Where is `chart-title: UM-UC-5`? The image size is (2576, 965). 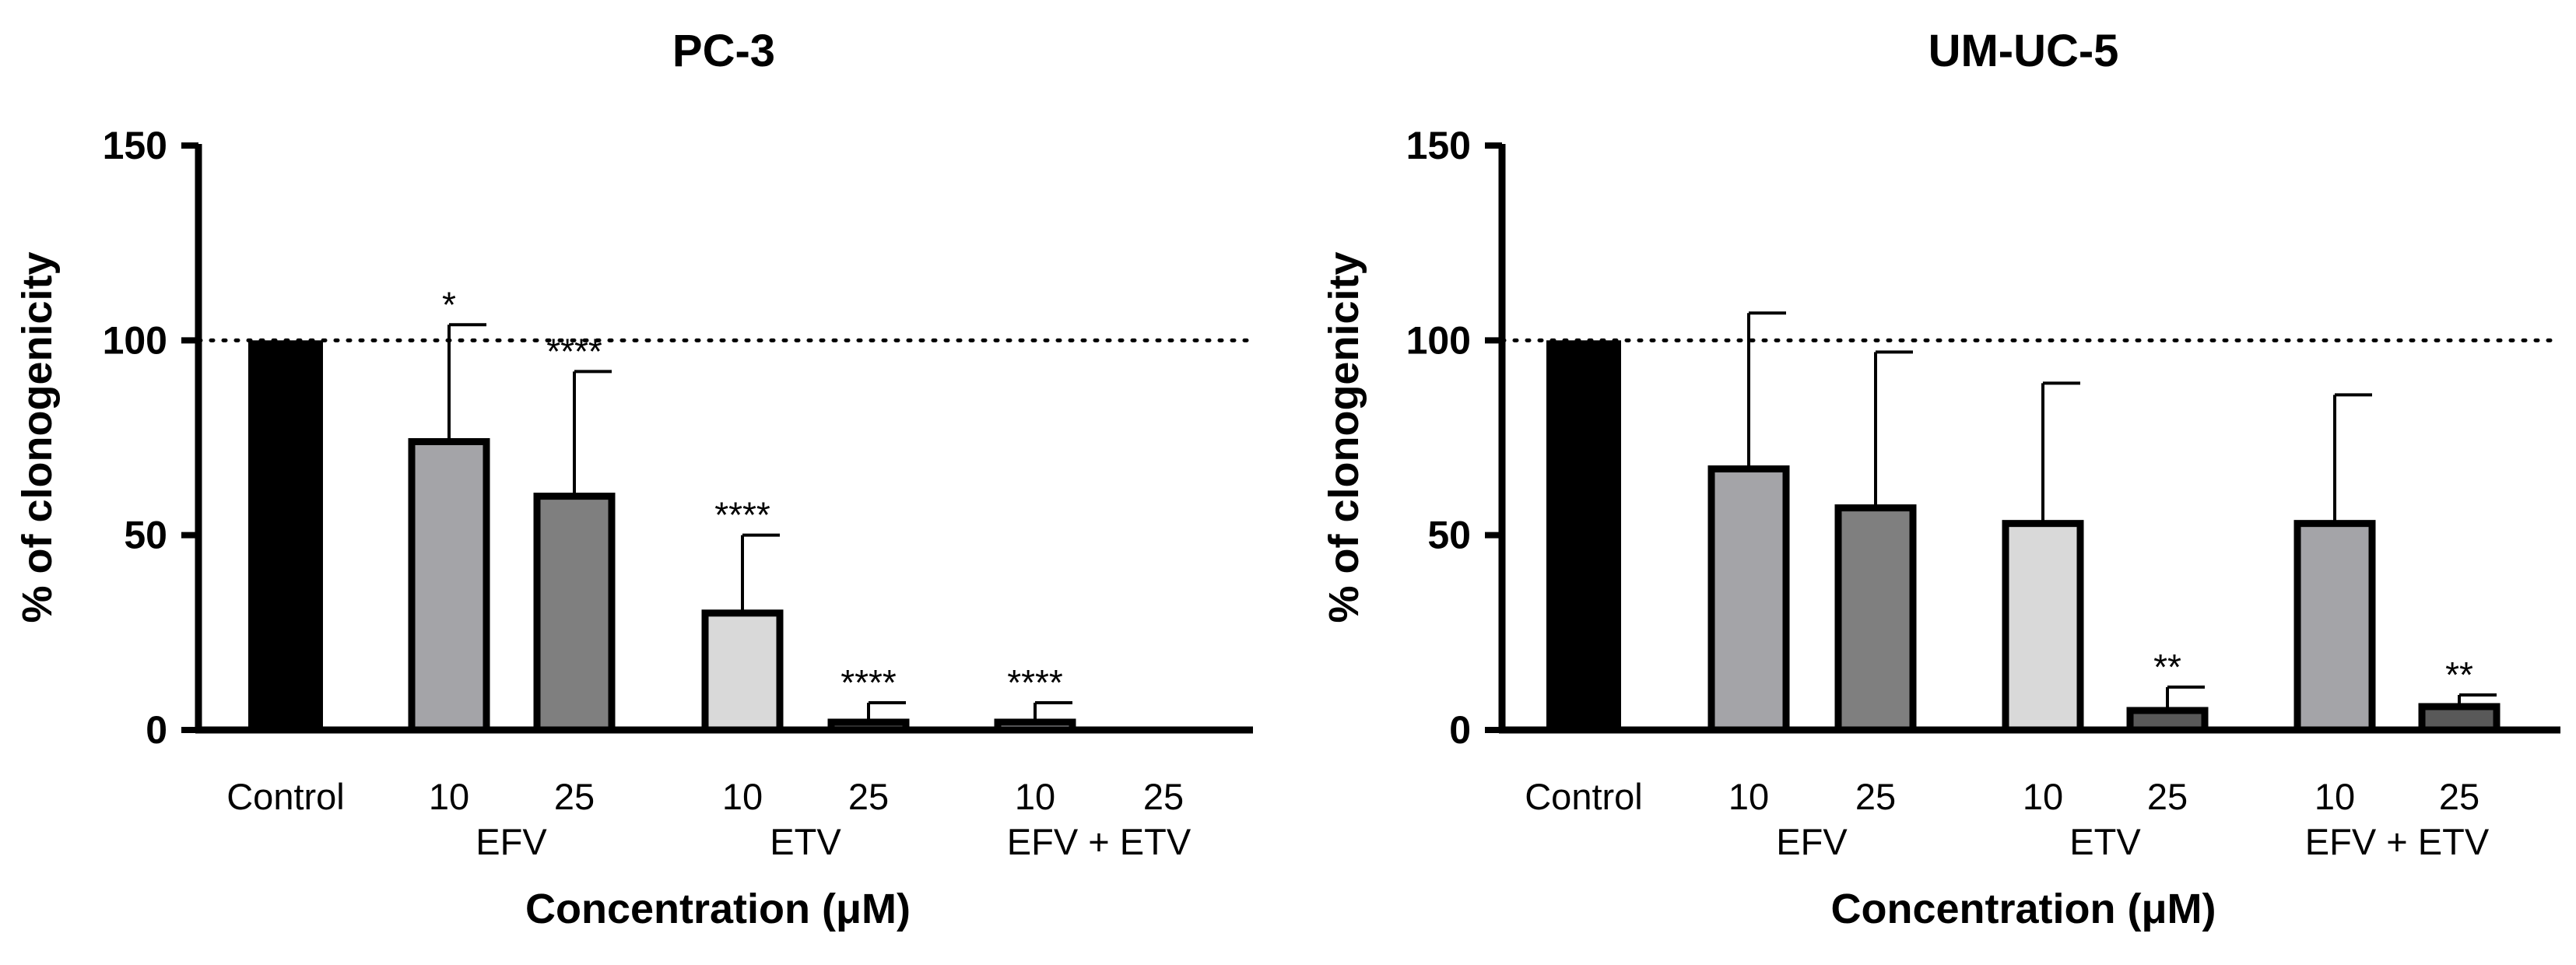
chart-title: UM-UC-5 is located at coordinates (2024, 51).